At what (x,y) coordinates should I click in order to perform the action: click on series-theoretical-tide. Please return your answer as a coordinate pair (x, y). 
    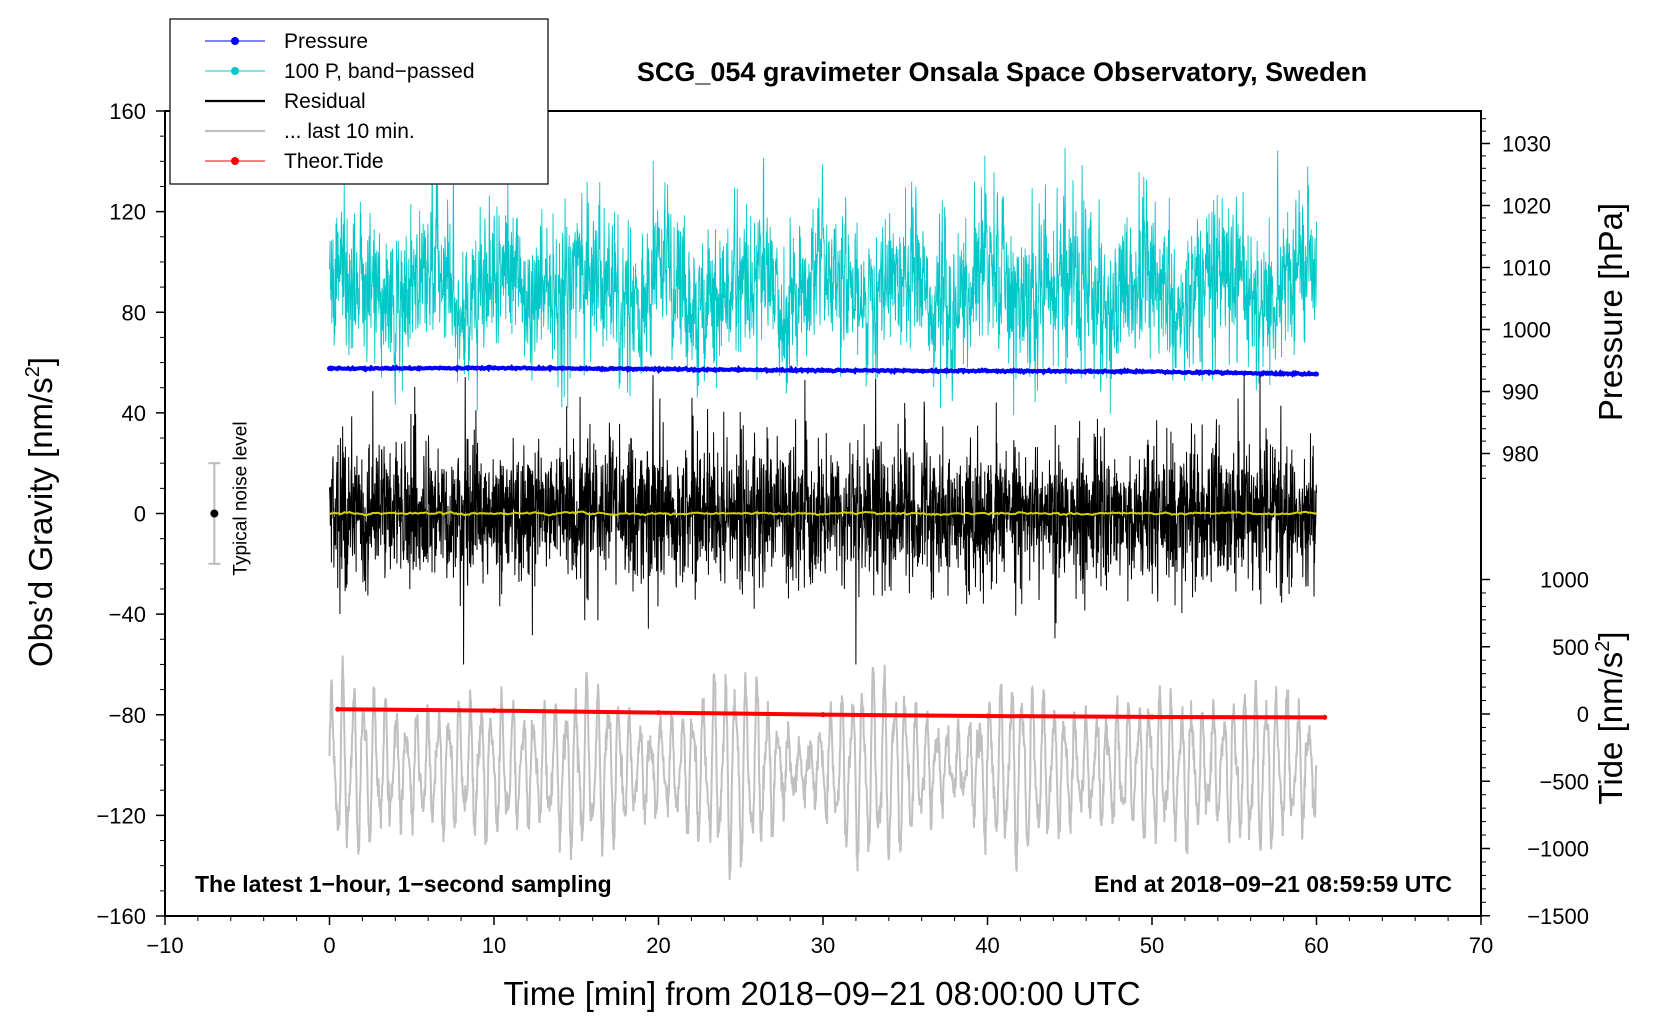
    Looking at the image, I should click on (831, 713).